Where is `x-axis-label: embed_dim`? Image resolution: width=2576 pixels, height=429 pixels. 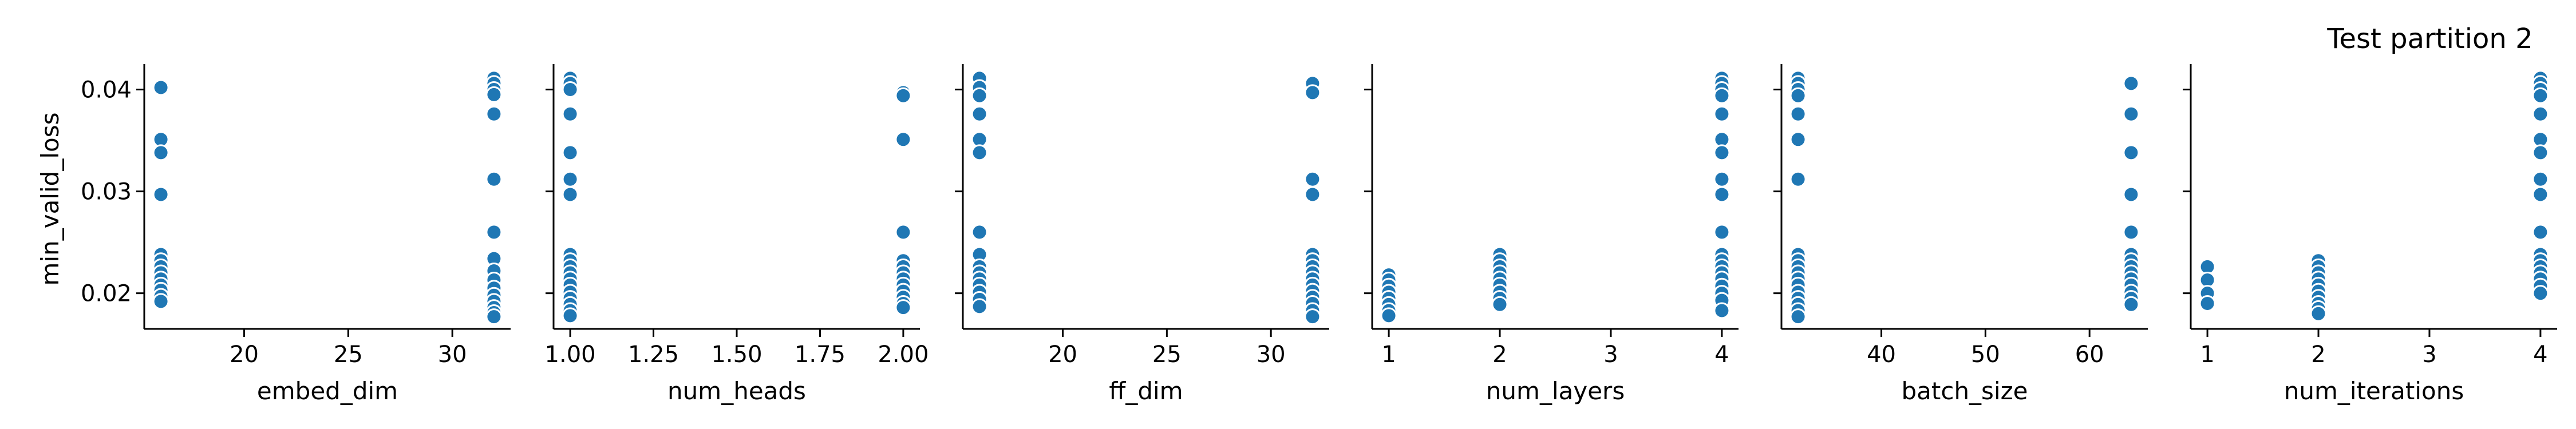
x-axis-label: embed_dim is located at coordinates (327, 391).